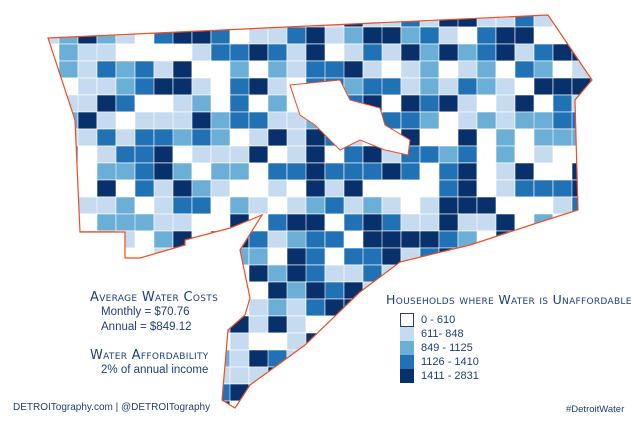 The height and width of the screenshot is (421, 637). Describe the element at coordinates (149, 363) in the screenshot. I see `affordability-panel: Water Affordability 2% of annual income` at that location.